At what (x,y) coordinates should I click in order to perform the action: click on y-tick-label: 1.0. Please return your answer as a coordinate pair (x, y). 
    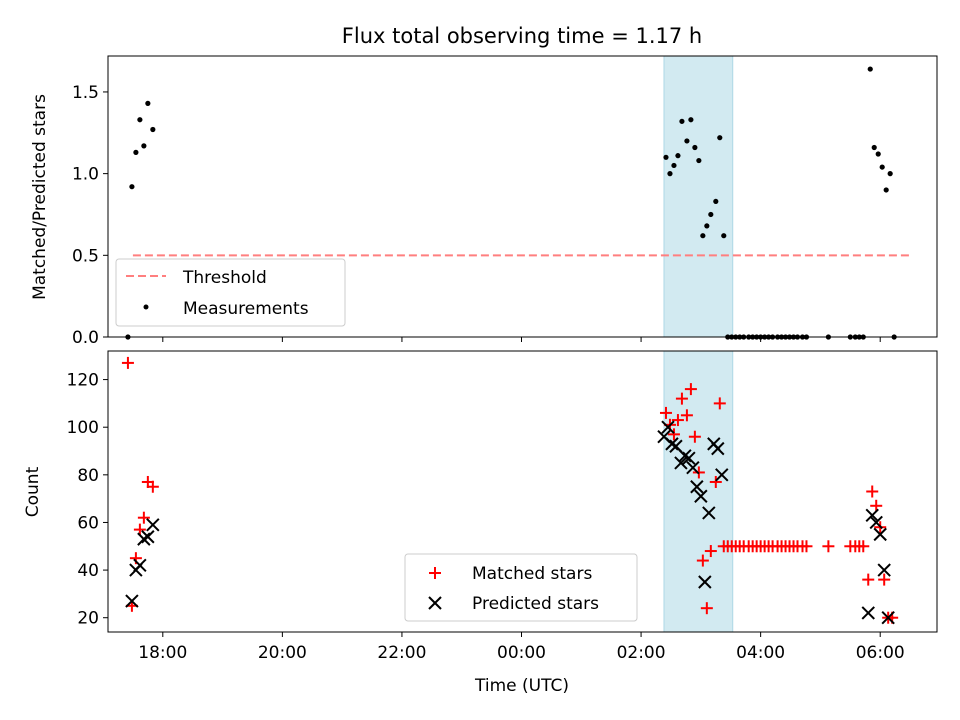
    Looking at the image, I should click on (85, 175).